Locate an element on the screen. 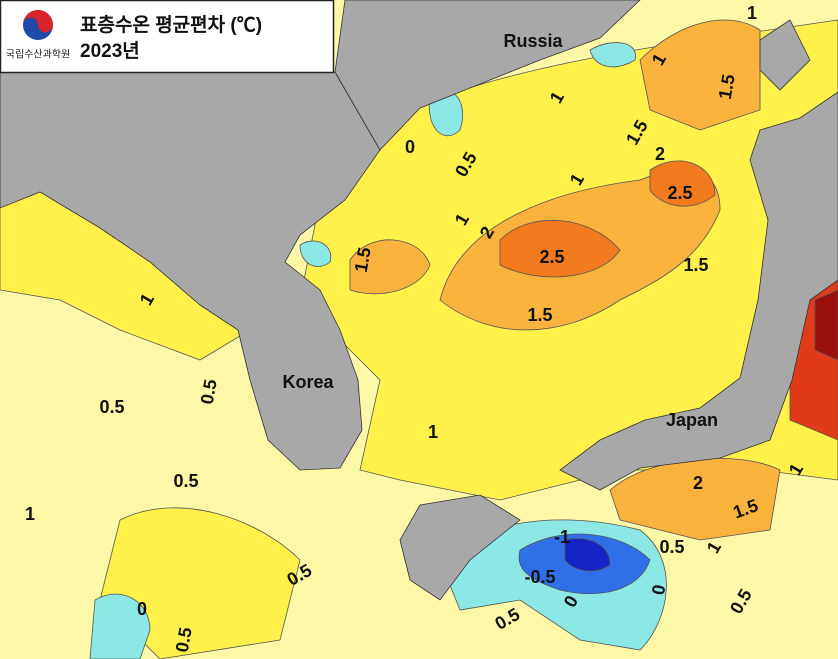  place-name: Japan is located at coordinates (692, 420).